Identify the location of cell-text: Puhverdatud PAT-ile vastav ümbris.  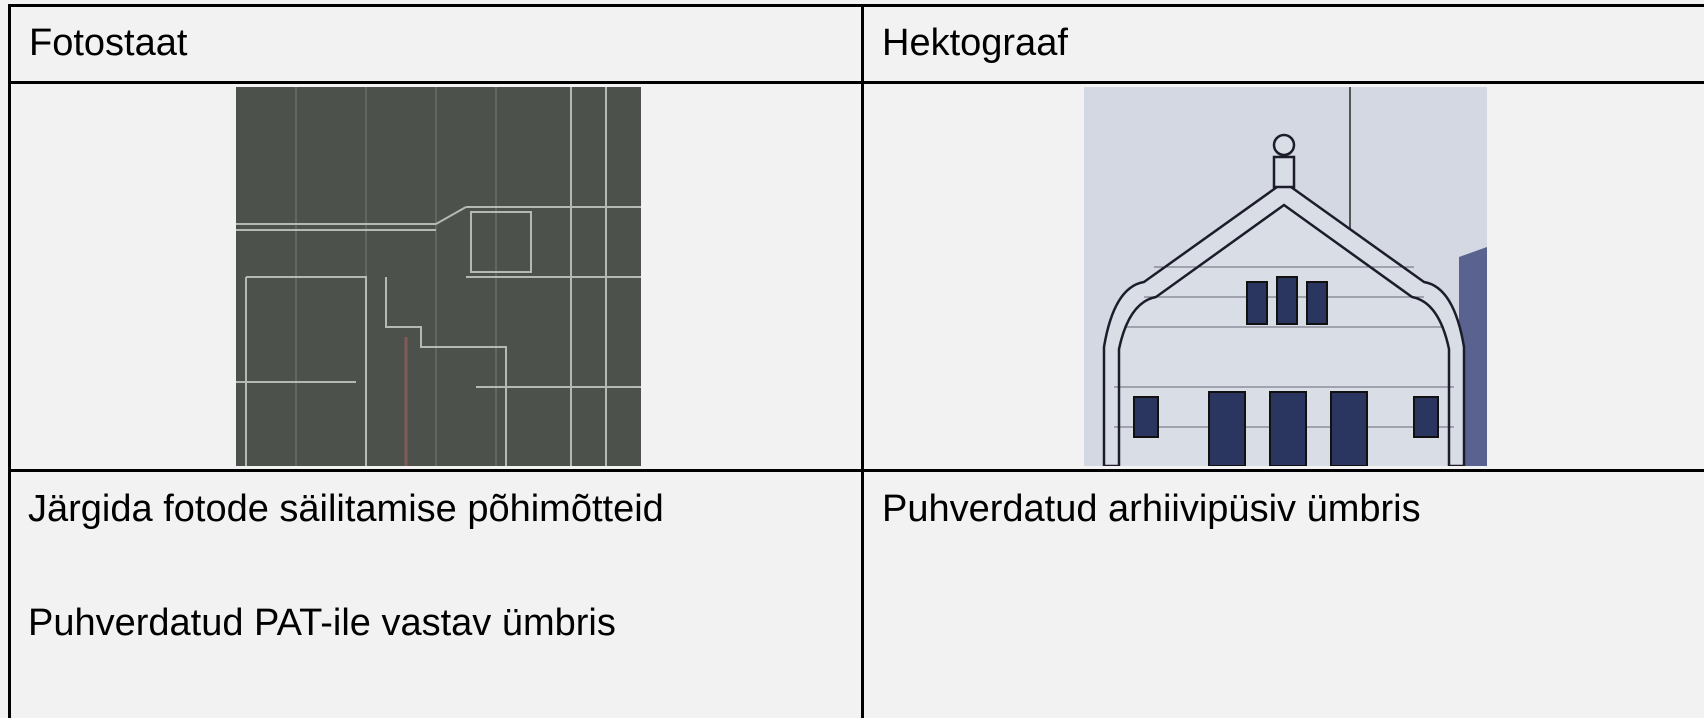
(322, 623).